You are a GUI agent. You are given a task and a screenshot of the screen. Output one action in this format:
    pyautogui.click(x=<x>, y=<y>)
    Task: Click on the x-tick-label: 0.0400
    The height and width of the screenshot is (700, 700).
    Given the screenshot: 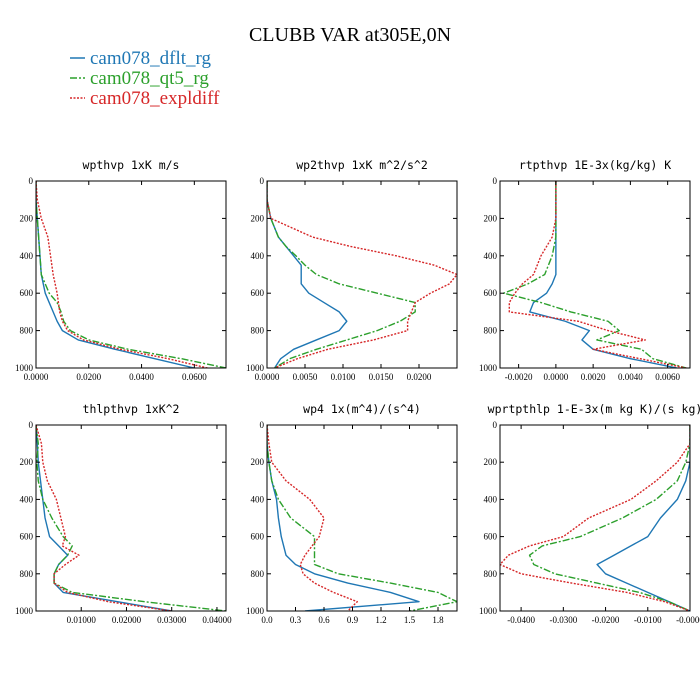 What is the action you would take?
    pyautogui.click(x=141, y=377)
    